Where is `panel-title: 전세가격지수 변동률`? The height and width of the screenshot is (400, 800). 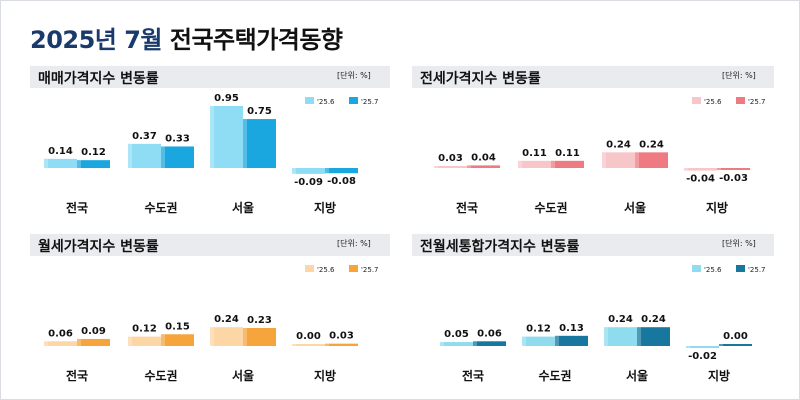 panel-title: 전세가격지수 변동률 is located at coordinates (480, 79).